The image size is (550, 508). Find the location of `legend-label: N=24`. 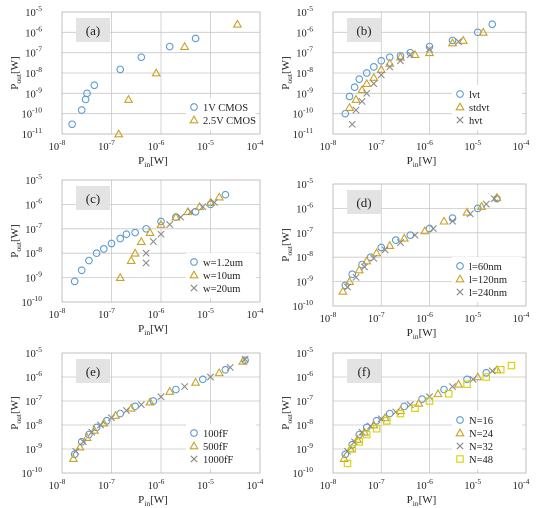

legend-label: N=24 is located at coordinates (481, 434).